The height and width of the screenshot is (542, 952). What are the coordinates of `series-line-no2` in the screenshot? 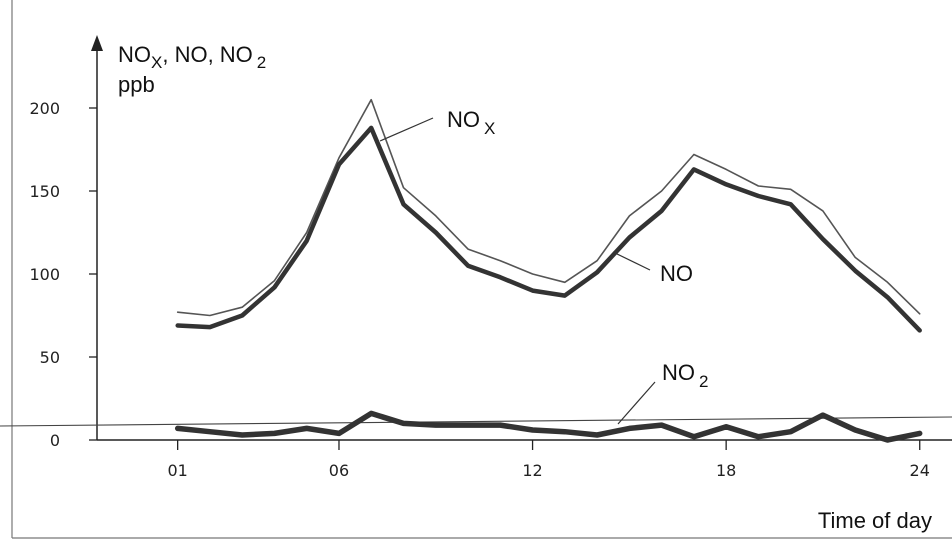 It's located at (548, 426).